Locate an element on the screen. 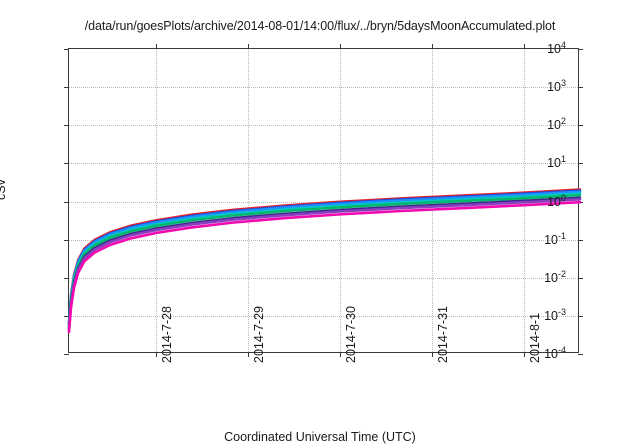 This screenshot has height=448, width=640. y-axis-label: cSv is located at coordinates (4, 189).